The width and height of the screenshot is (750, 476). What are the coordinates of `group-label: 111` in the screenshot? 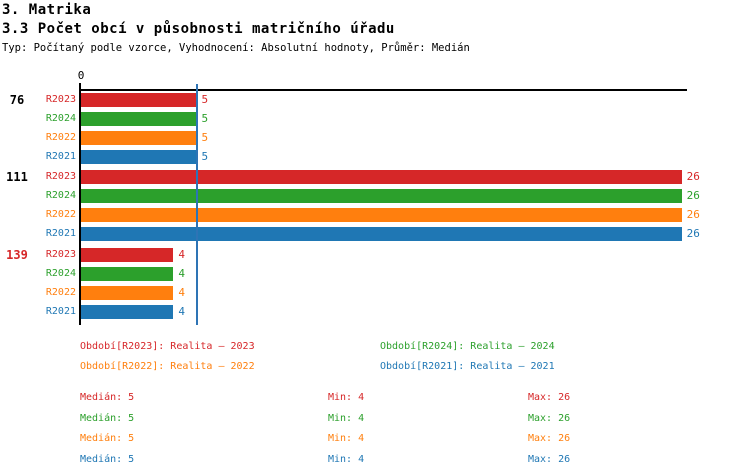 It's located at (17, 177).